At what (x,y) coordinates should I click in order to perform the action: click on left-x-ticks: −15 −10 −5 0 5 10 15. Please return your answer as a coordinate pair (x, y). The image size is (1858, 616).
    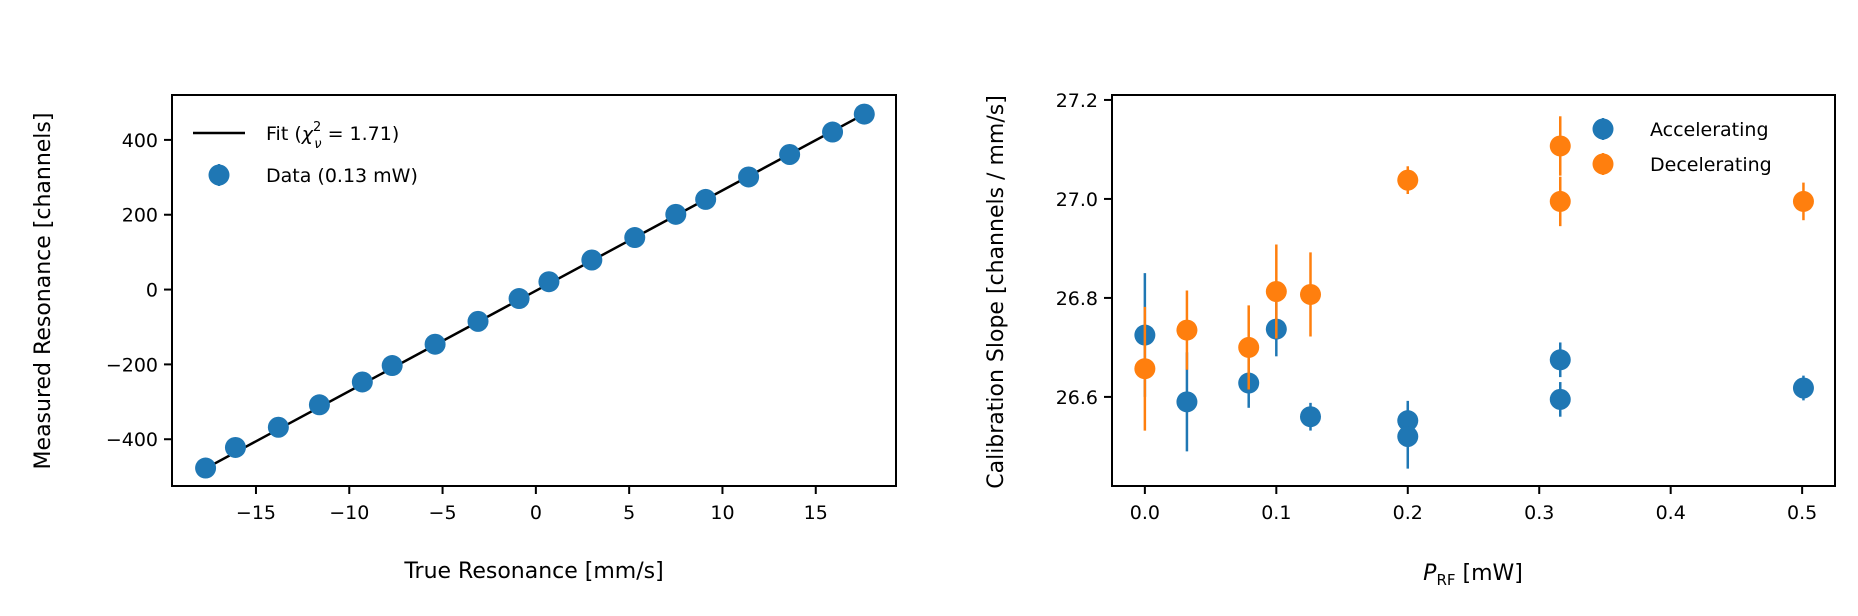
    Looking at the image, I should click on (532, 505).